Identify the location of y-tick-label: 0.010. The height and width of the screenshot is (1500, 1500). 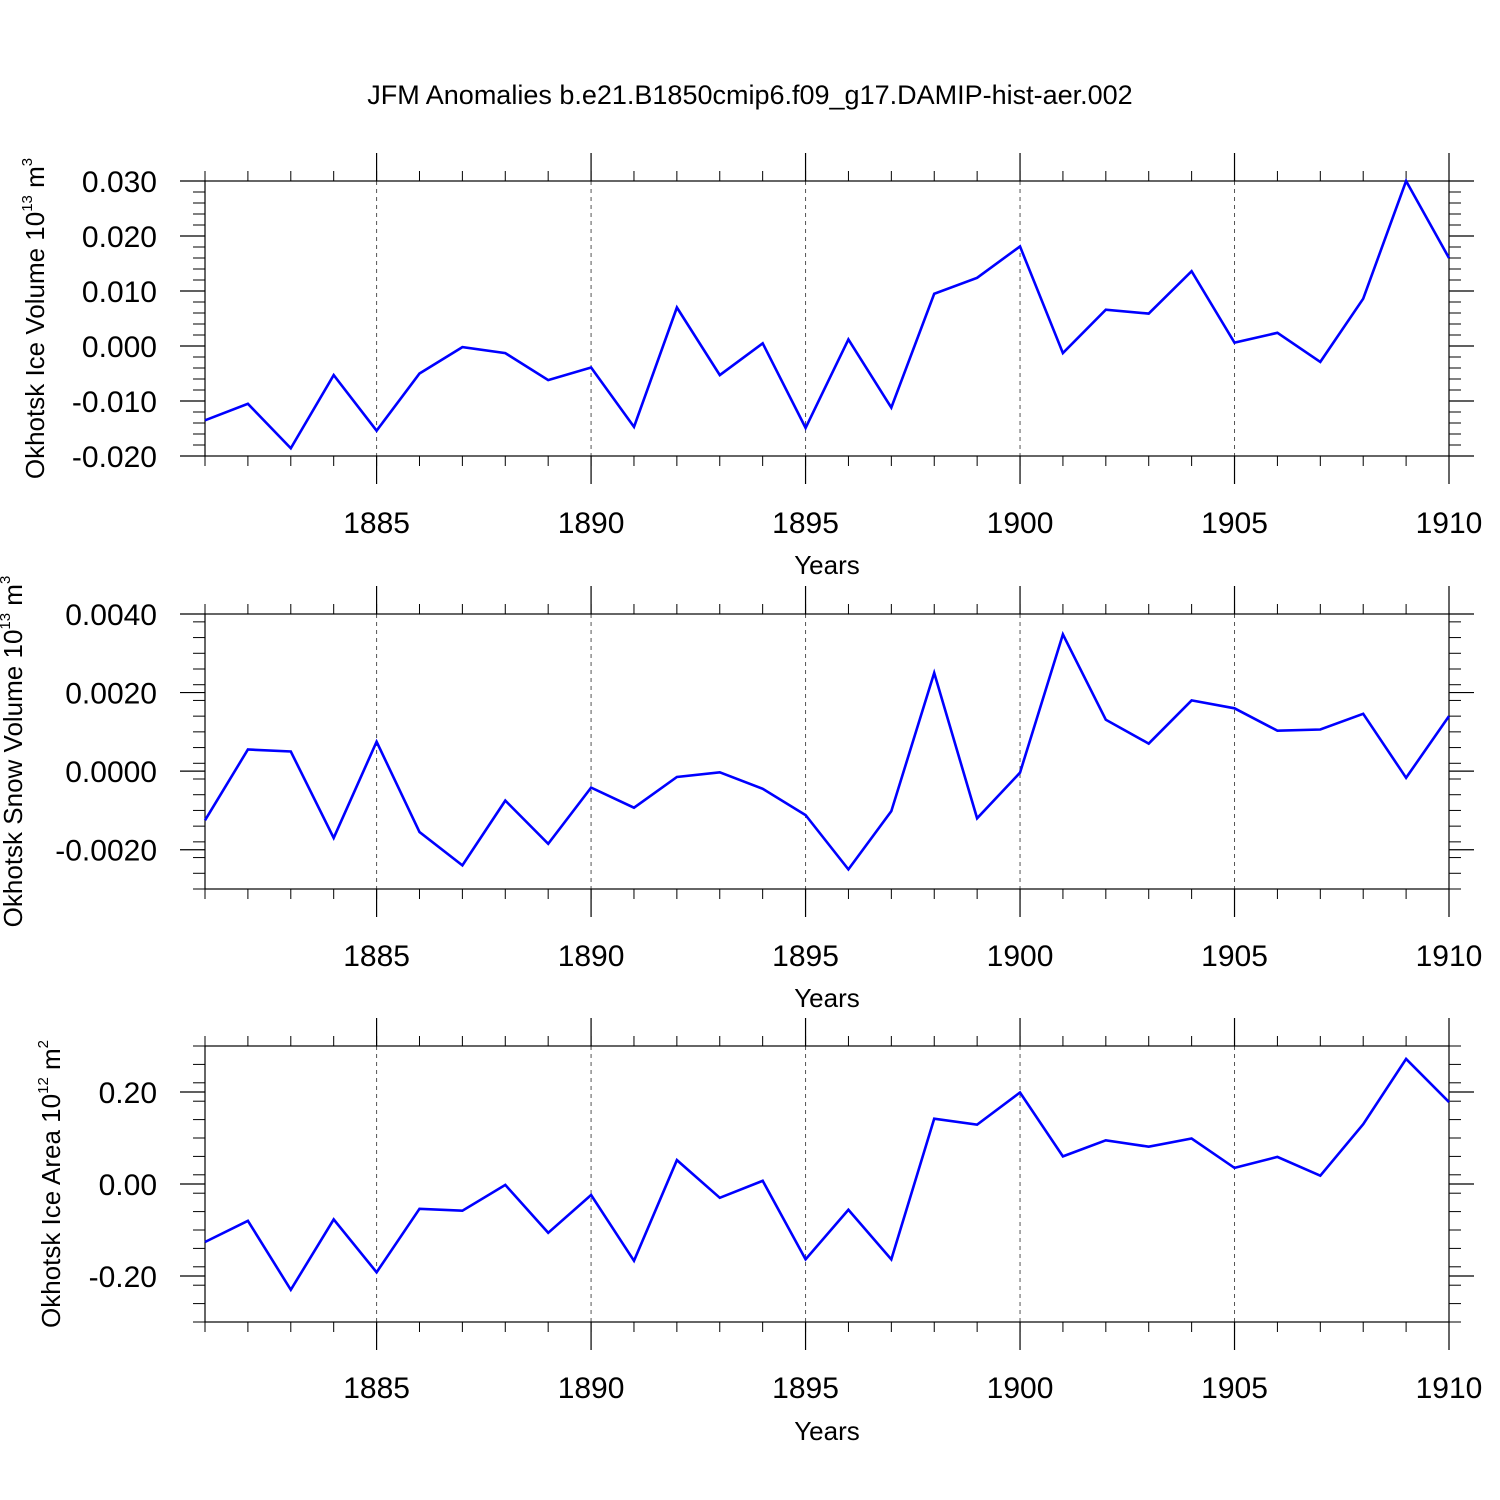
(119, 292).